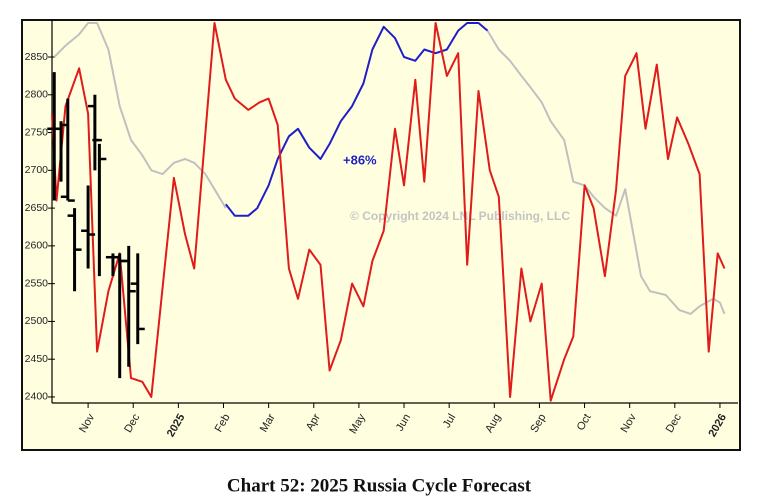  Describe the element at coordinates (37, 283) in the screenshot. I see `y-tick-label: 2550` at that location.